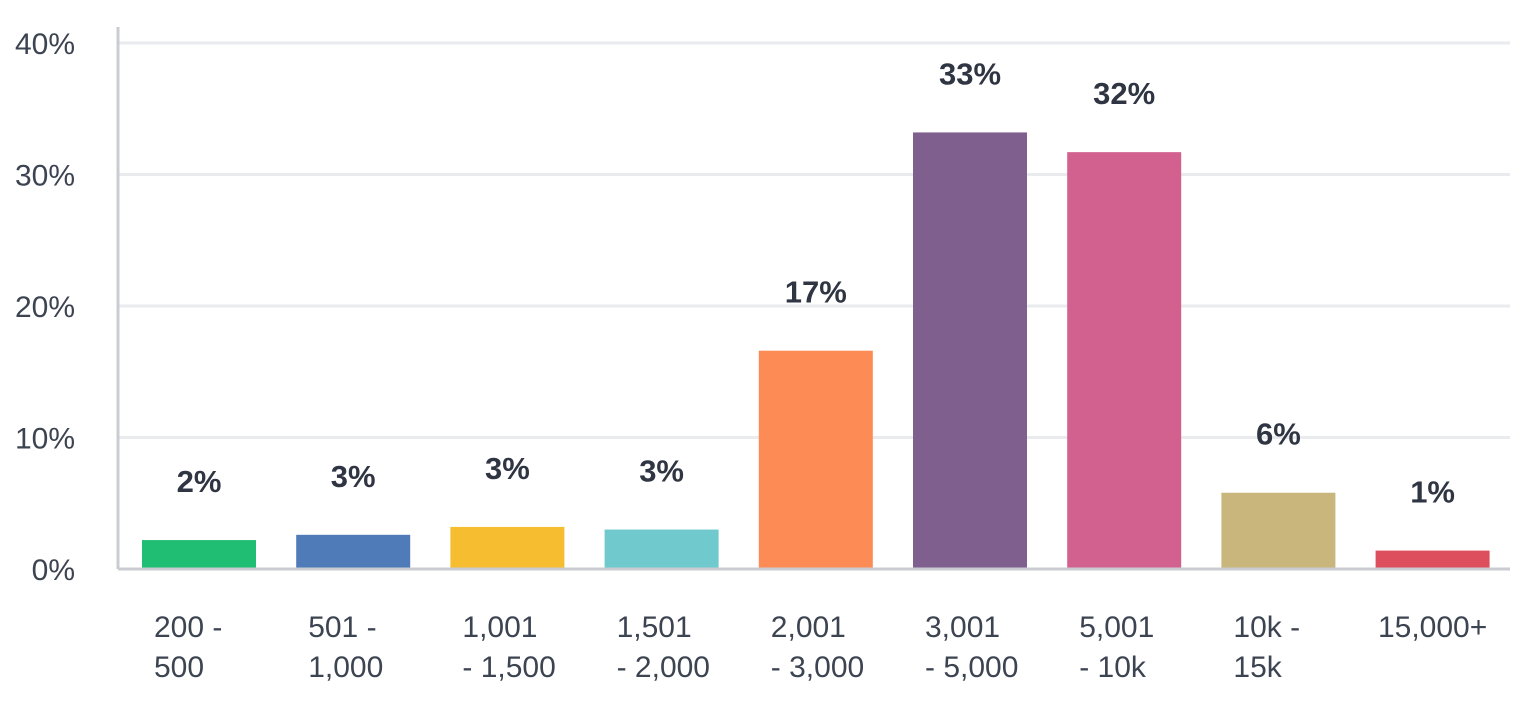 This screenshot has width=1538, height=718. What do you see at coordinates (342, 627) in the screenshot?
I see `x-category-label-line: 501 -` at bounding box center [342, 627].